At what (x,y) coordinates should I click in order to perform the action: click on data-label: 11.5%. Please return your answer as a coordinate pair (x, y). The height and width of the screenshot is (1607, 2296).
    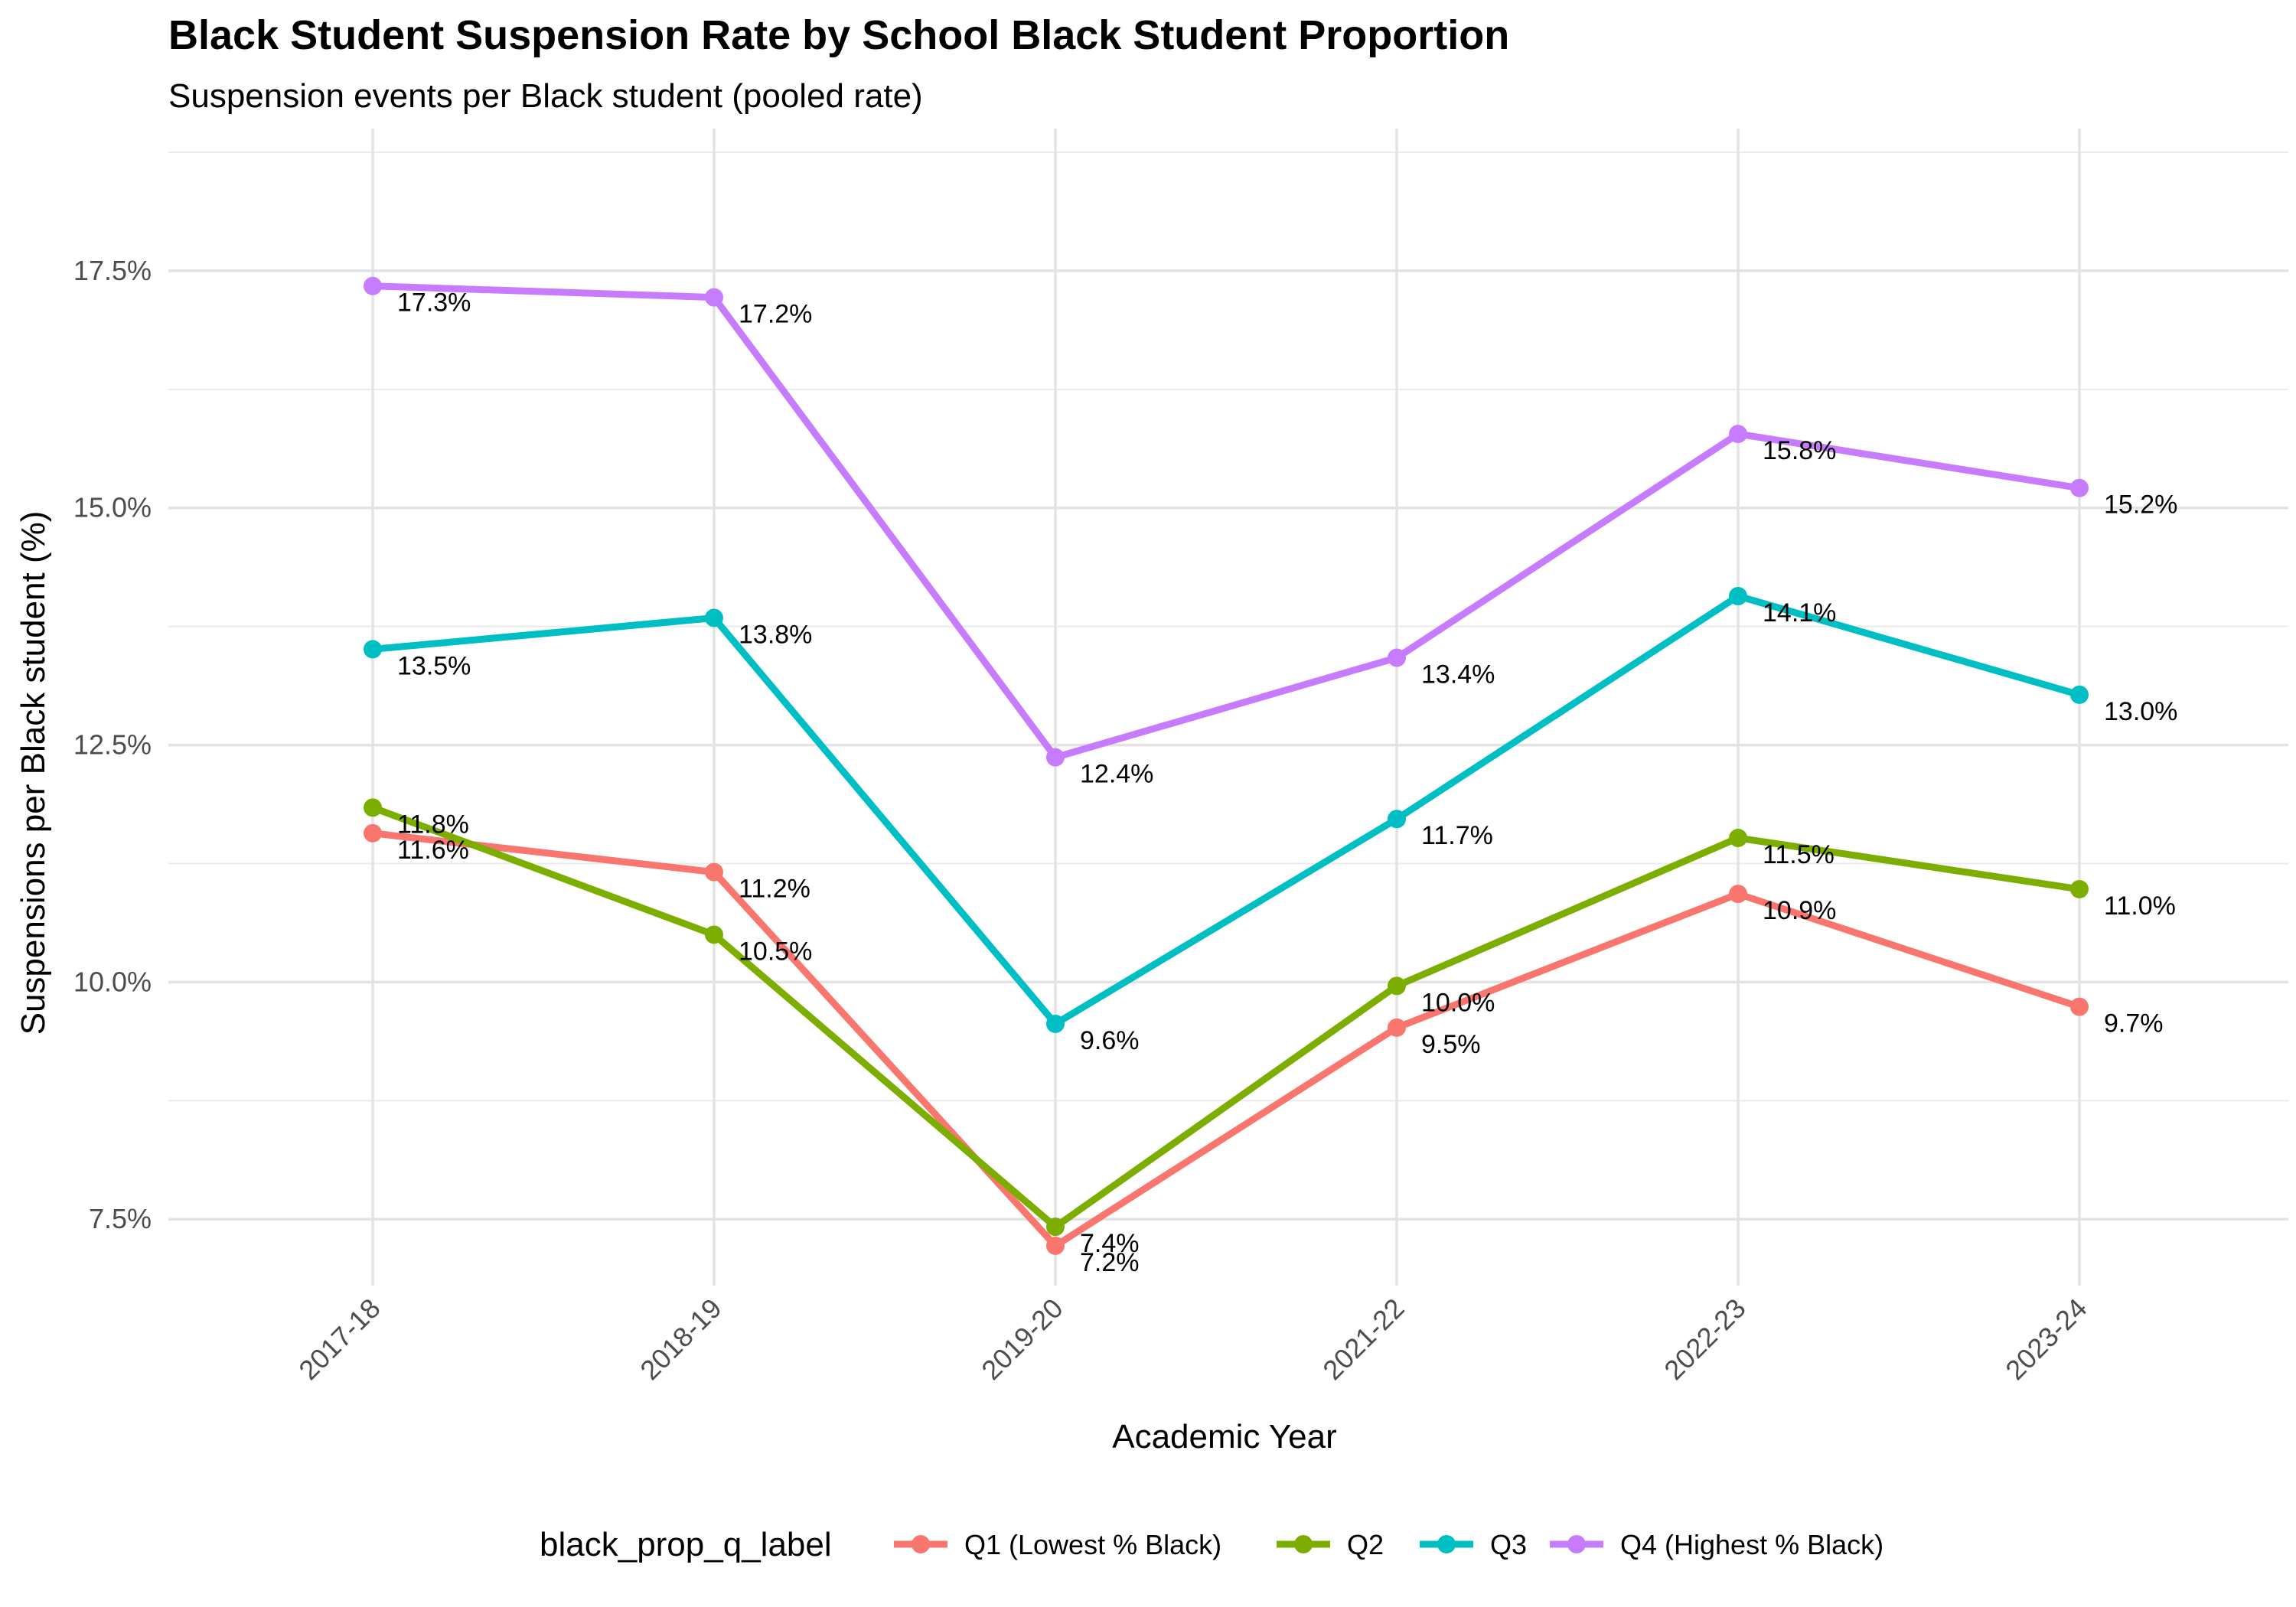
    Looking at the image, I should click on (1799, 855).